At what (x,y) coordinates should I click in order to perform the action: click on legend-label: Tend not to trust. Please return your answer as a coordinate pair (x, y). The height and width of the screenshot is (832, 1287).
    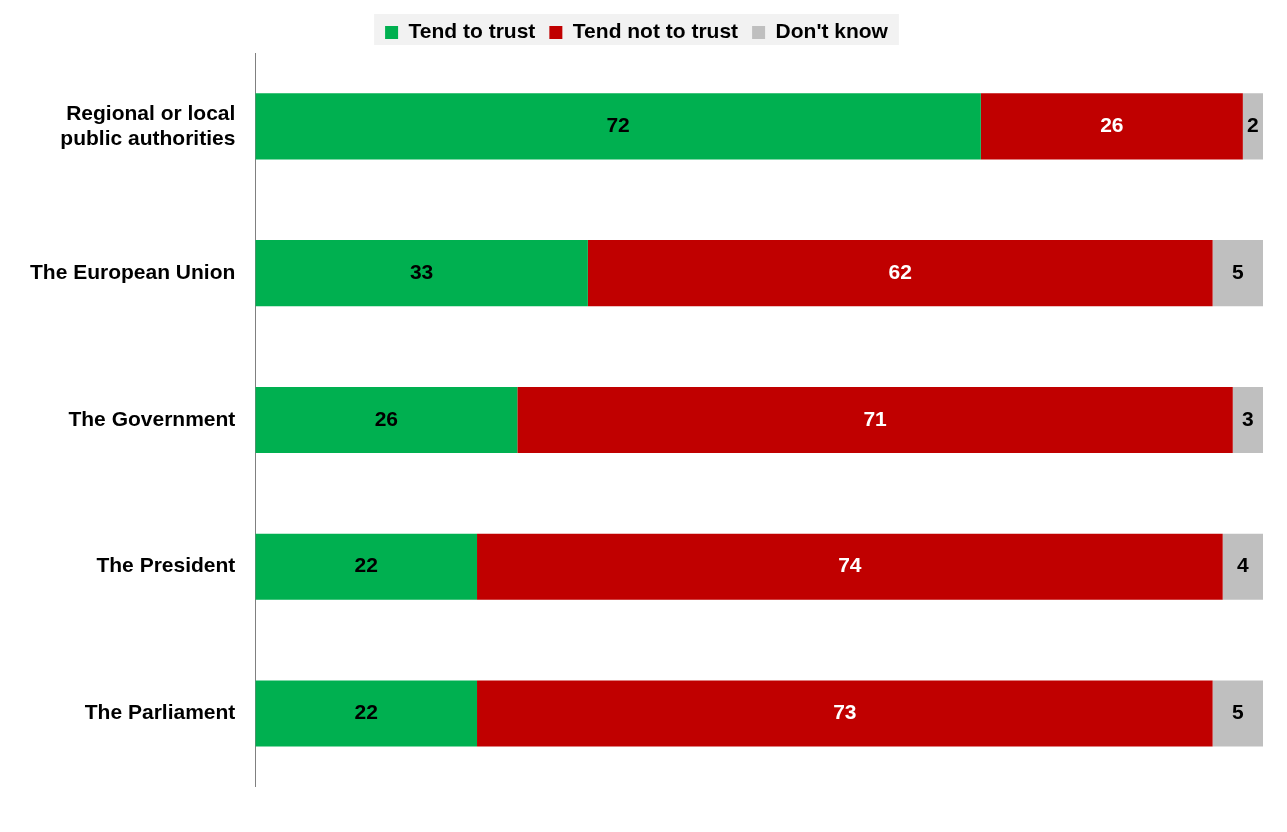
    Looking at the image, I should click on (655, 31).